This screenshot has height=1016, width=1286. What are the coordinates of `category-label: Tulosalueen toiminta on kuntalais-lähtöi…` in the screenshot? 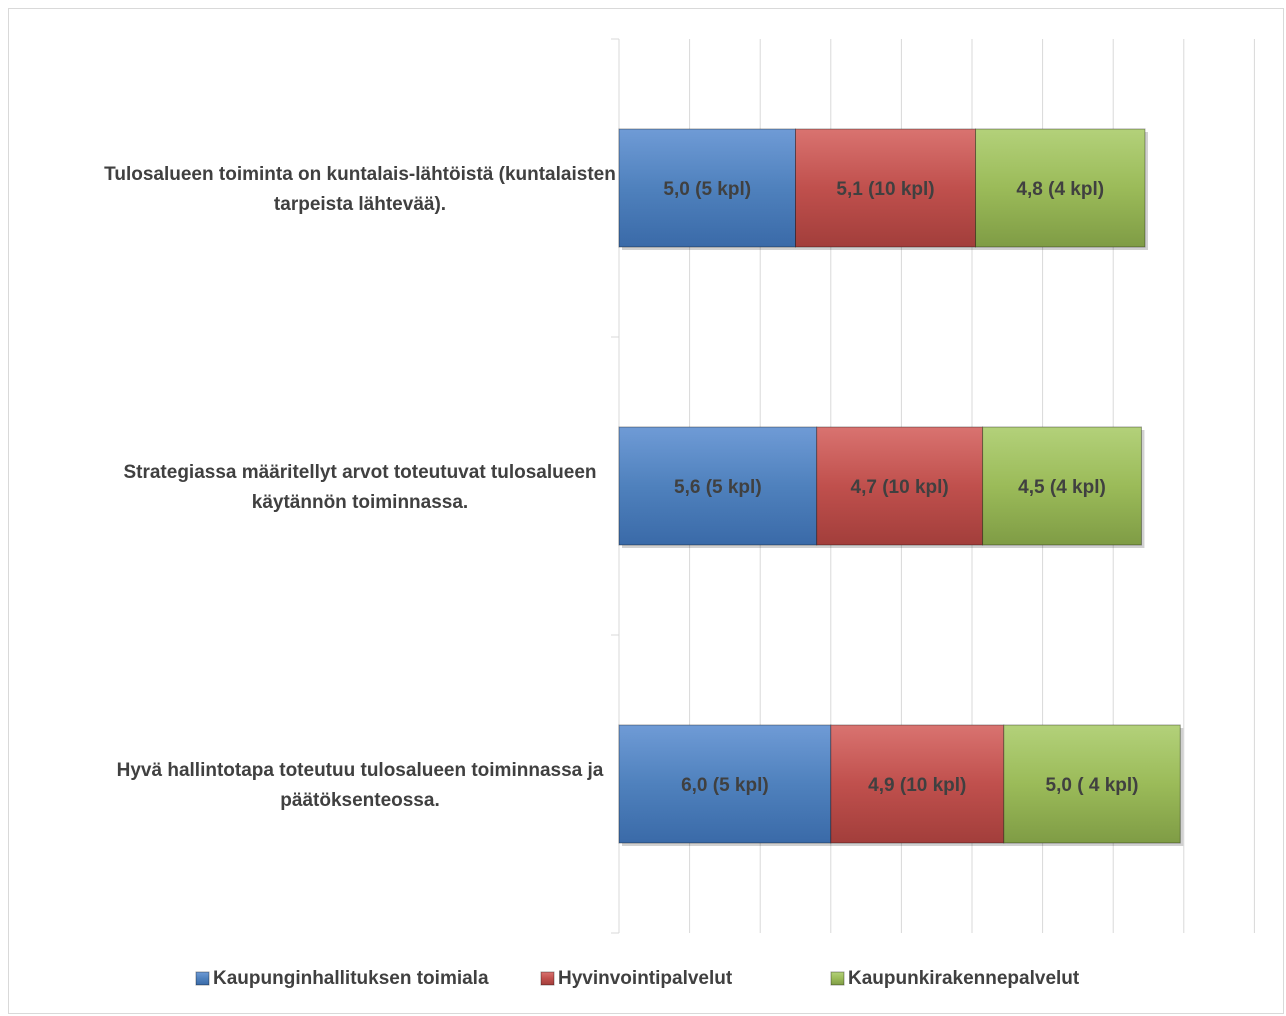 It's located at (360, 174).